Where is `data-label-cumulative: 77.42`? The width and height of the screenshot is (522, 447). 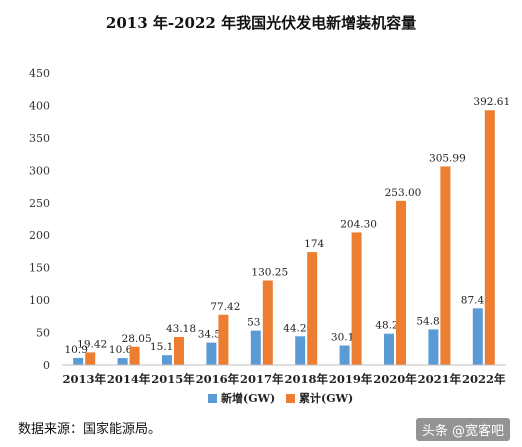
data-label-cumulative: 77.42 is located at coordinates (225, 307).